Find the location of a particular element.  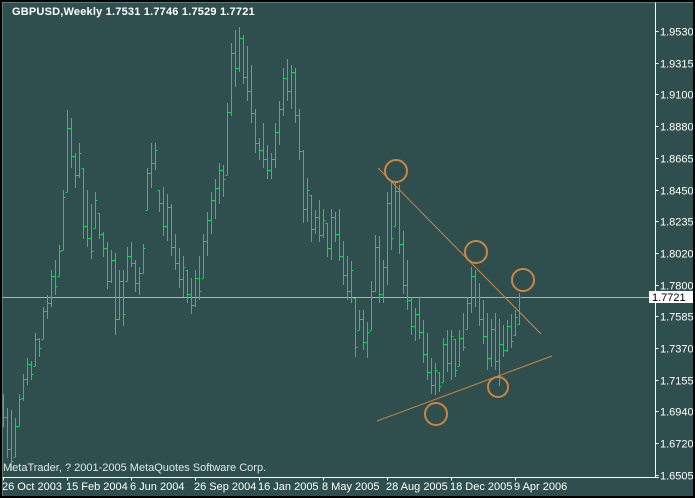

descending-trendline is located at coordinates (459, 251).